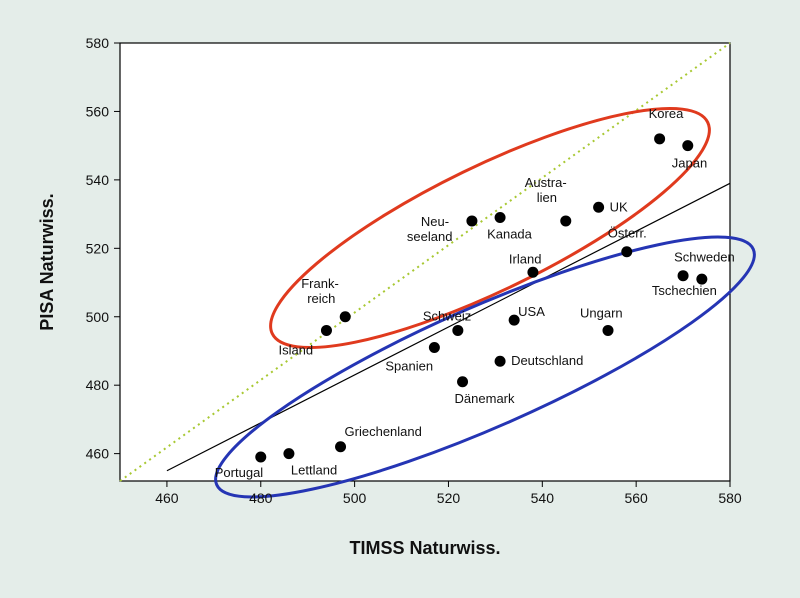  What do you see at coordinates (98, 43) in the screenshot?
I see `y-tick-label: 580` at bounding box center [98, 43].